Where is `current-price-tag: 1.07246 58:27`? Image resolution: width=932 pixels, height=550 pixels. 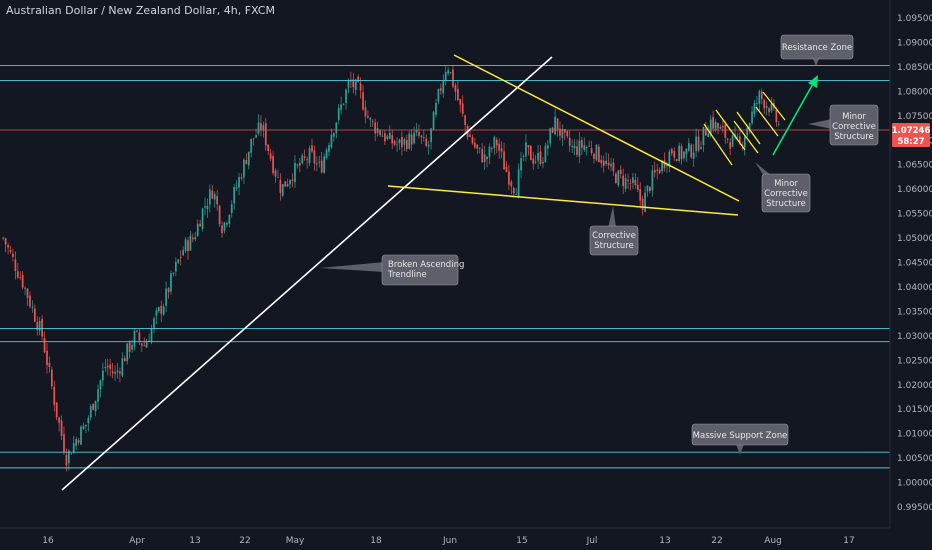
current-price-tag: 1.07246 58:27 is located at coordinates (911, 135).